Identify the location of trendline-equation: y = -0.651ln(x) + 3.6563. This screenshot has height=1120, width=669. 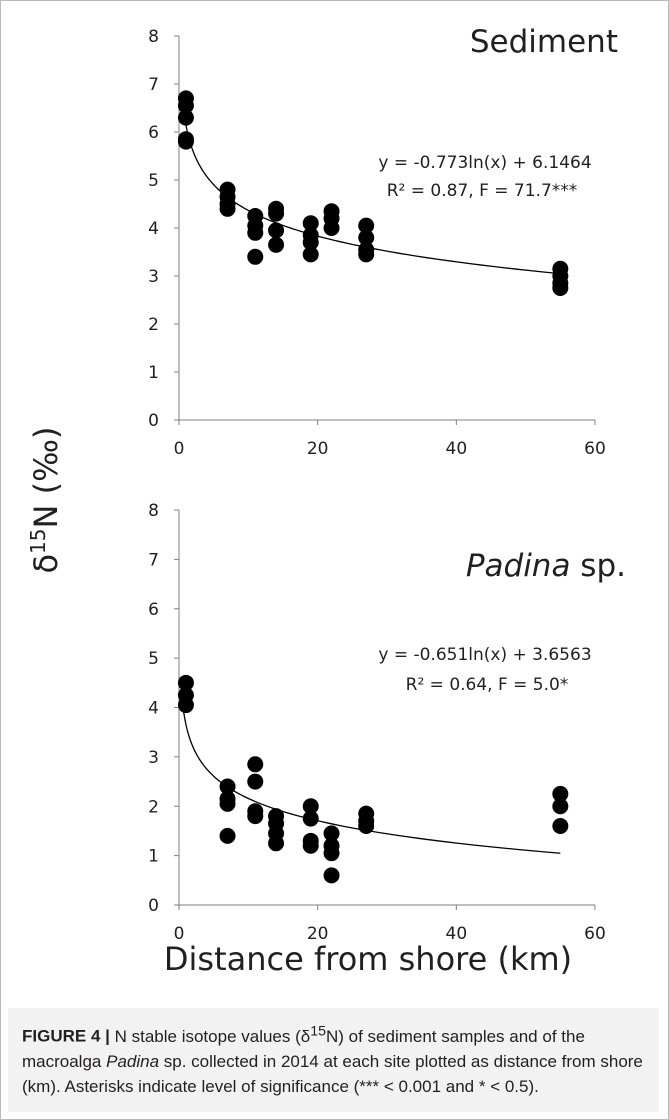
(484, 655).